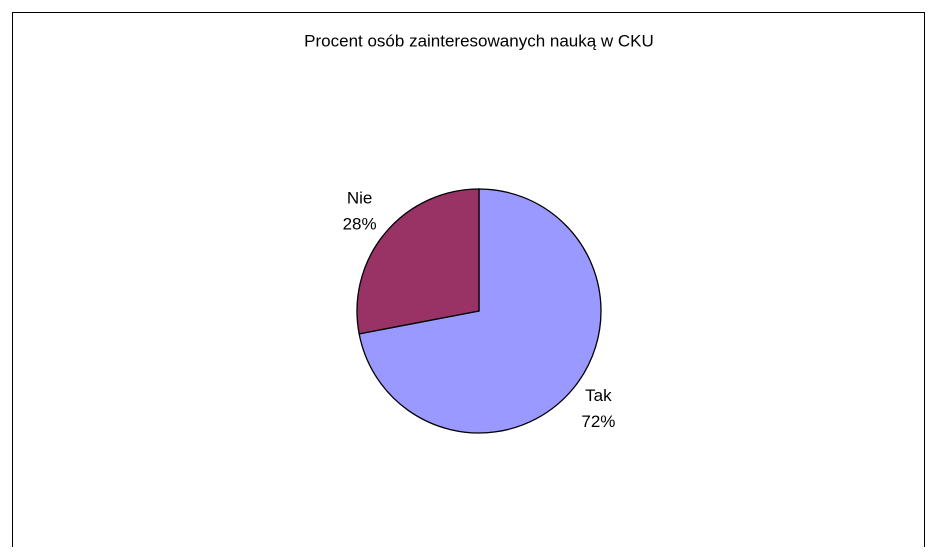 This screenshot has width=936, height=552. What do you see at coordinates (598, 421) in the screenshot?
I see `slice-value-label: 72%` at bounding box center [598, 421].